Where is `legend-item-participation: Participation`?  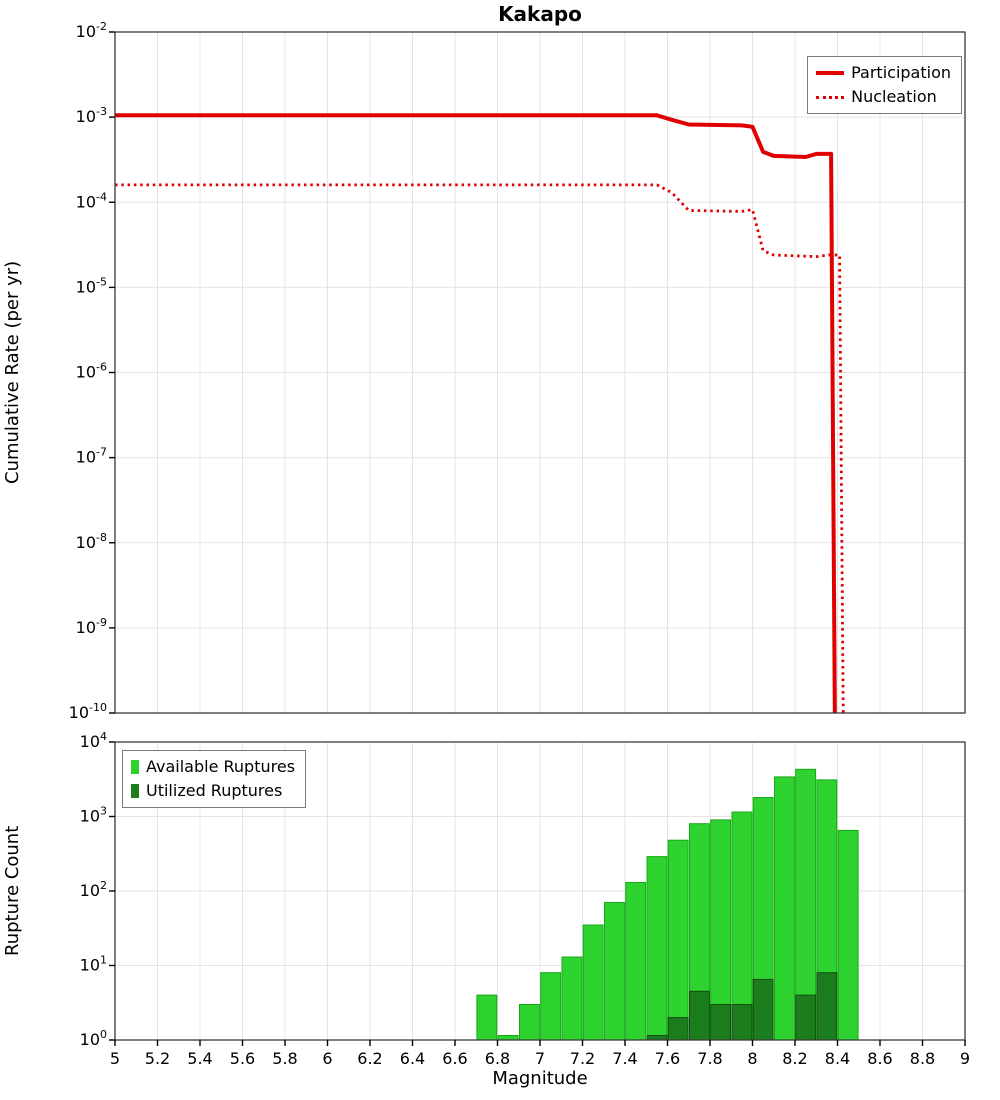
legend-item-participation: Participation is located at coordinates (883, 73).